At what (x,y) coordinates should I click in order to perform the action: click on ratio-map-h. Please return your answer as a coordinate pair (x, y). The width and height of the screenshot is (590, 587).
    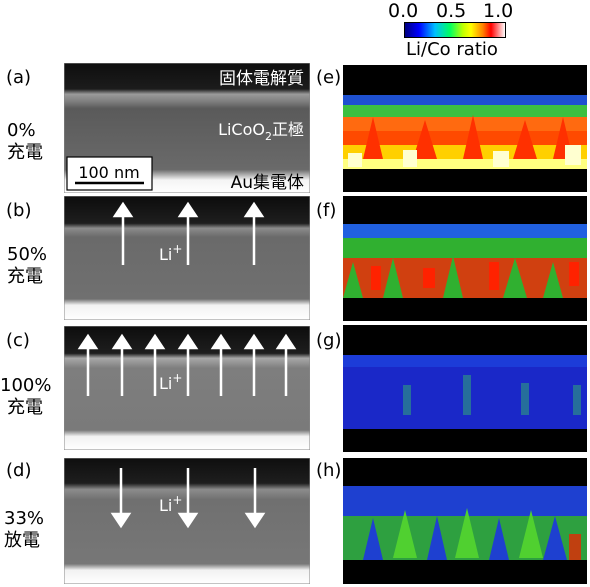
    Looking at the image, I should click on (465, 521).